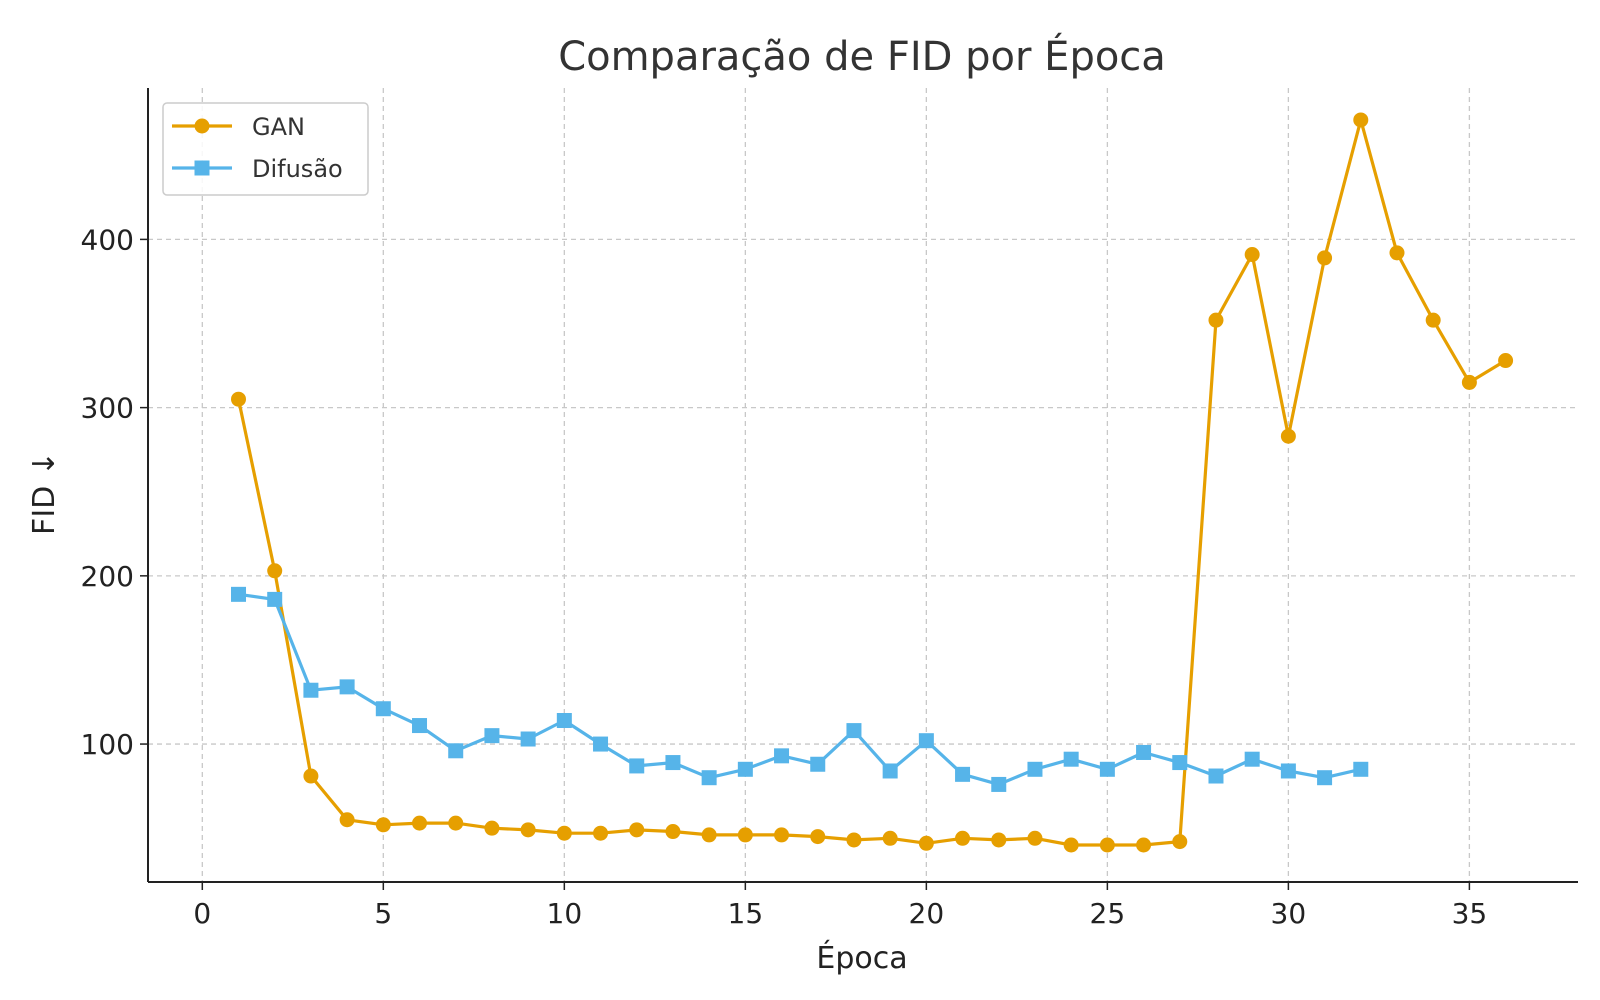  What do you see at coordinates (1108, 913) in the screenshot?
I see `x-tick-label: 25` at bounding box center [1108, 913].